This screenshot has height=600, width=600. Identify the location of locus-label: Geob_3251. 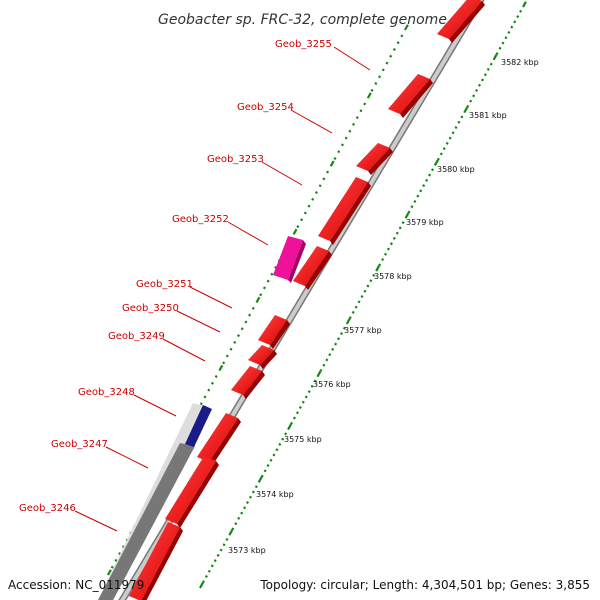
(164, 284).